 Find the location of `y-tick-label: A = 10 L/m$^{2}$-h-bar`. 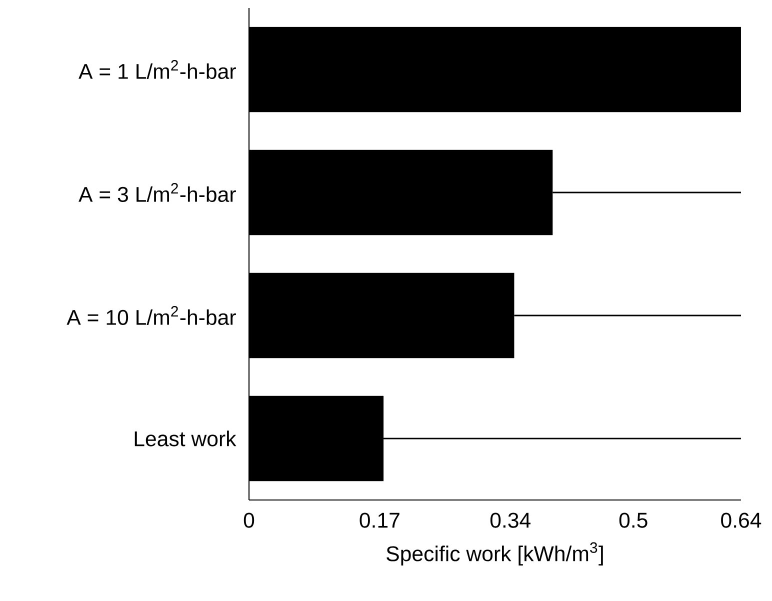

y-tick-label: A = 10 L/m$^{2}$-h-bar is located at coordinates (151, 316).